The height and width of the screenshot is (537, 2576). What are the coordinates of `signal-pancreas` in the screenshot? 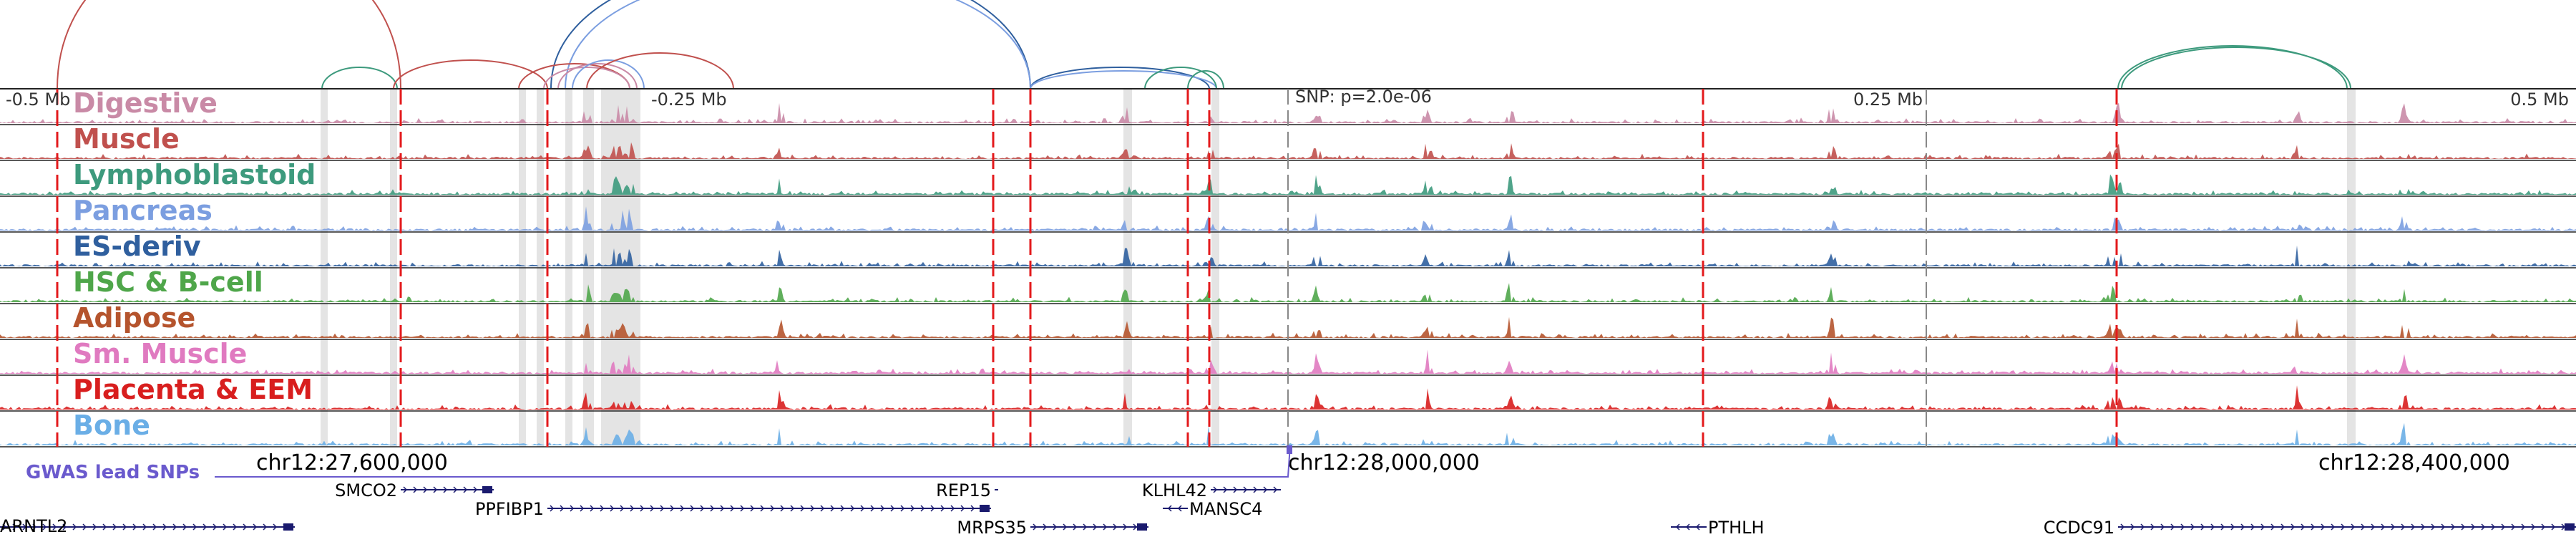 It's located at (1288, 218).